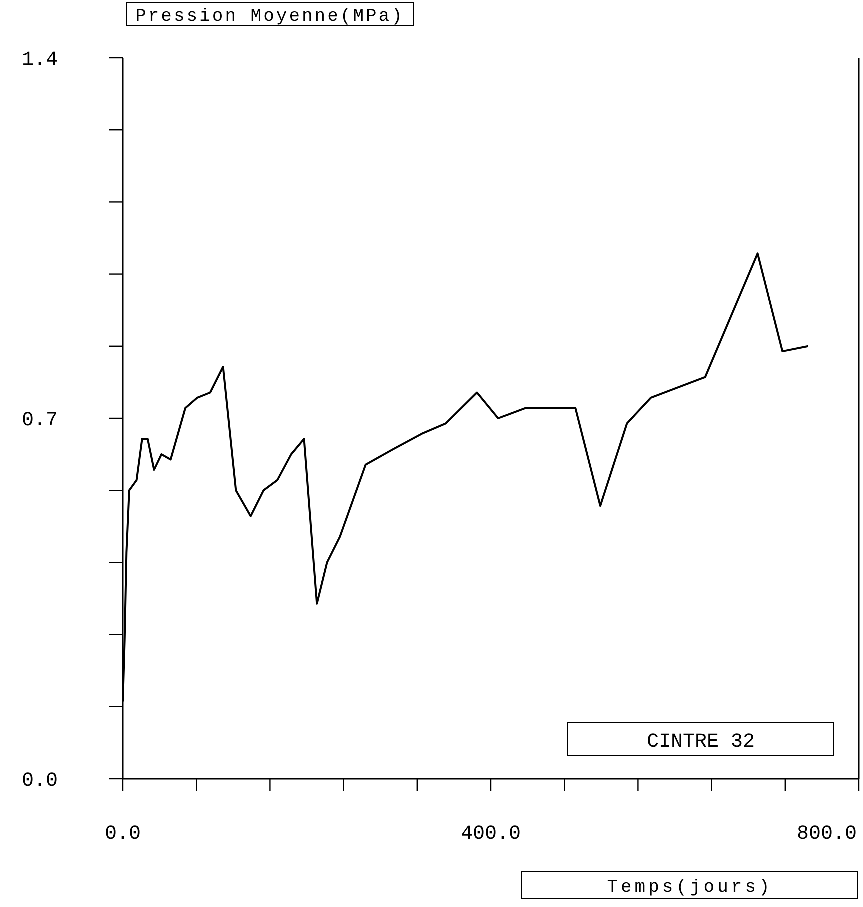  I want to click on x-axis-title: Temps(jours), so click(690, 888).